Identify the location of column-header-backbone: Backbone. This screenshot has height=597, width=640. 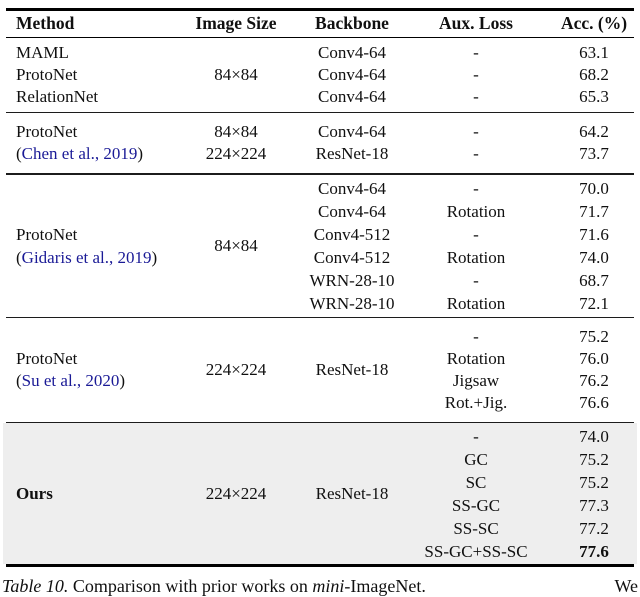
(352, 23).